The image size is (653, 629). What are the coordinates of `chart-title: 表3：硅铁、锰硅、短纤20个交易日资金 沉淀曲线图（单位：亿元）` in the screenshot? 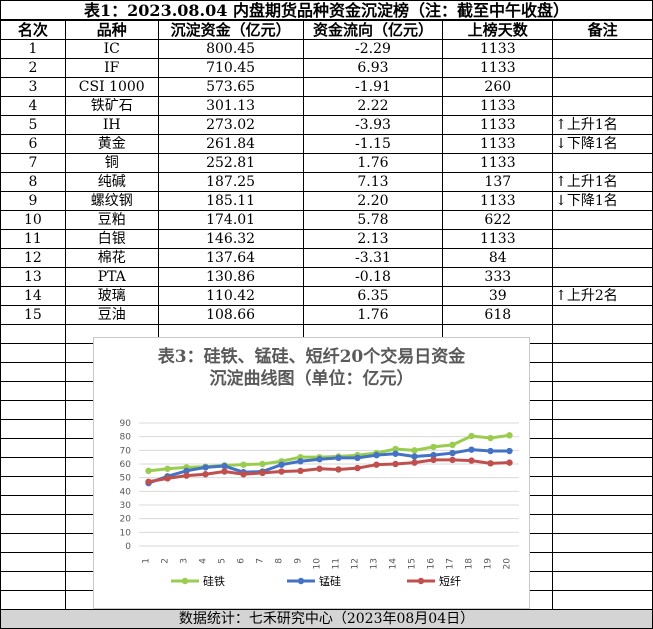 It's located at (311, 368).